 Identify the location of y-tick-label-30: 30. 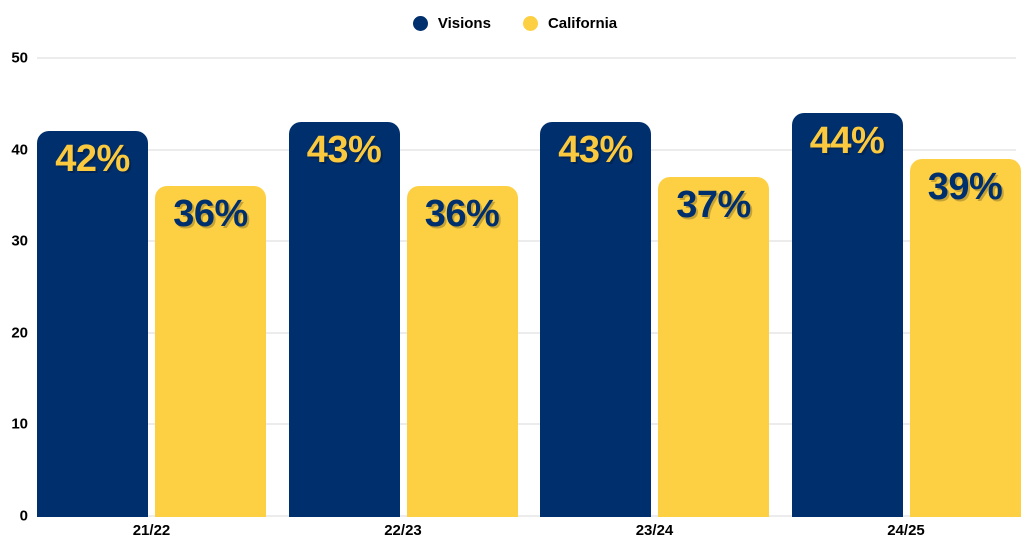
(19, 241).